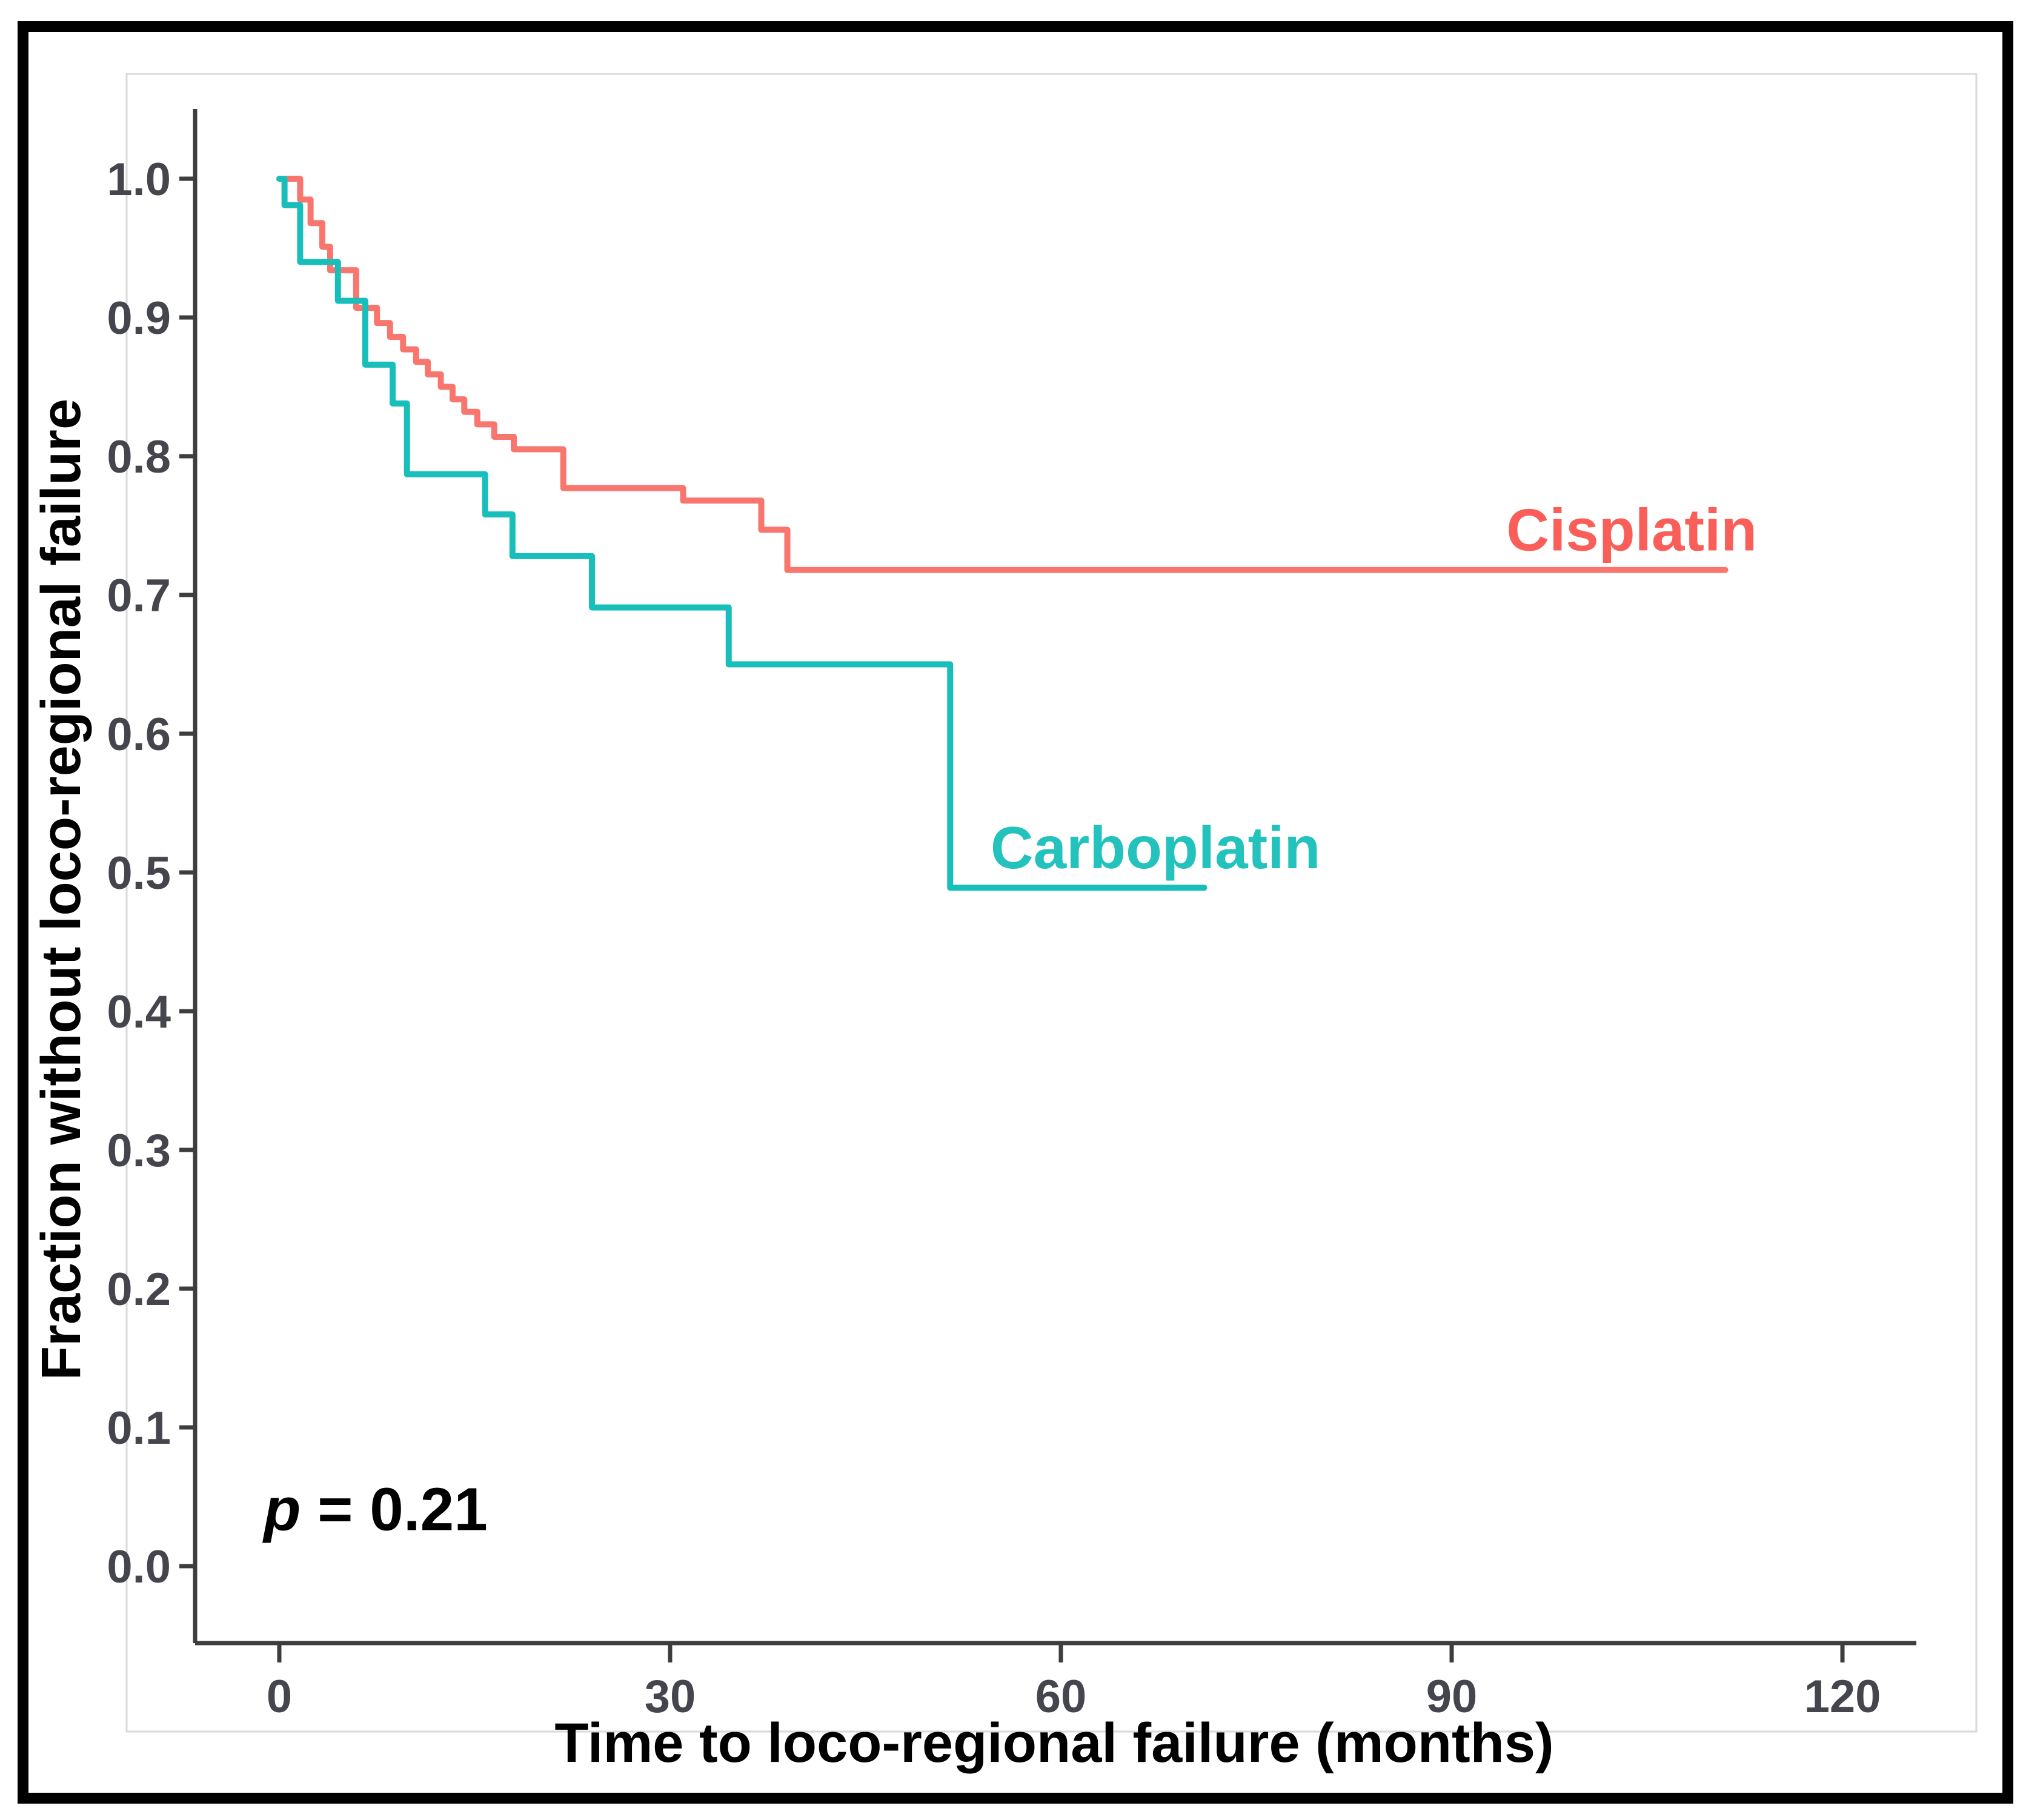  I want to click on x-tick-label: 120, so click(1842, 1696).